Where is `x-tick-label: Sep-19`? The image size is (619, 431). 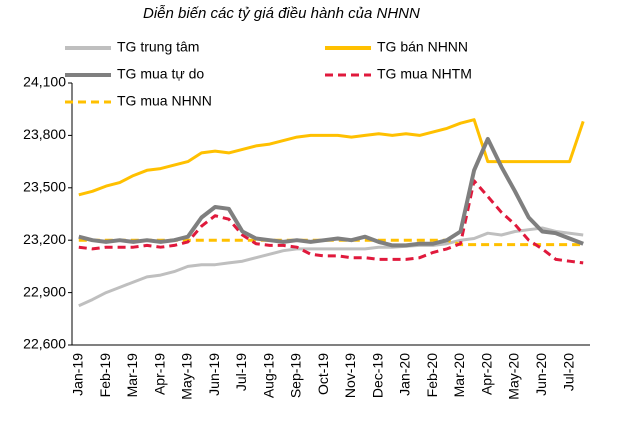
x-tick-label: Sep-19 is located at coordinates (296, 375).